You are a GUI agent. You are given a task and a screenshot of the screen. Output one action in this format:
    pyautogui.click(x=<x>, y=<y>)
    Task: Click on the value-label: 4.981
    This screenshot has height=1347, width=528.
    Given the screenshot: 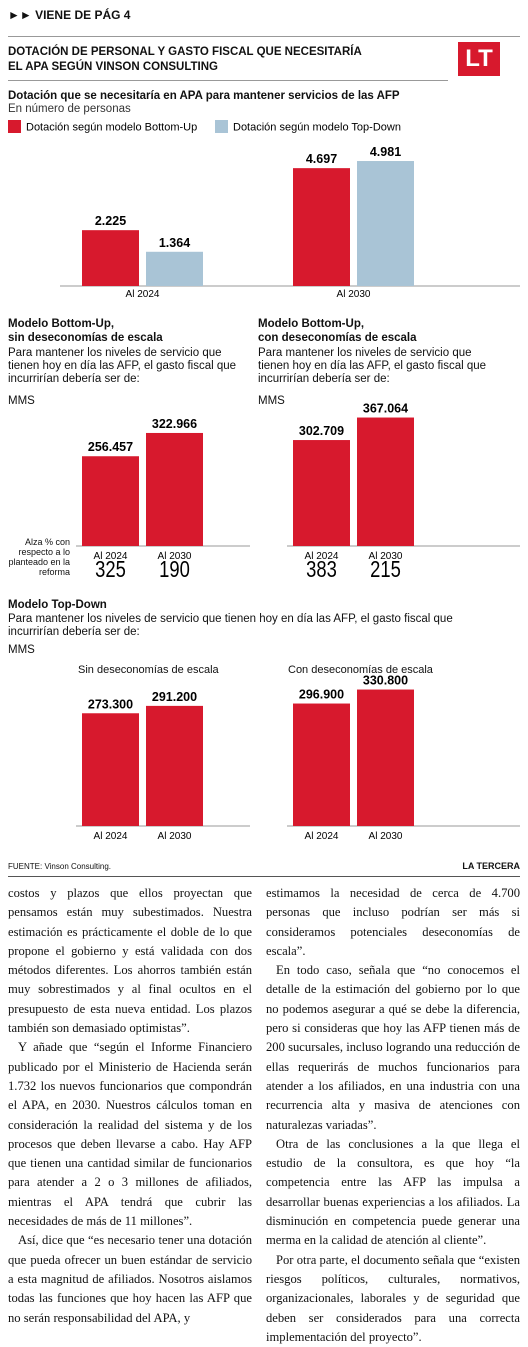 What is the action you would take?
    pyautogui.click(x=385, y=152)
    